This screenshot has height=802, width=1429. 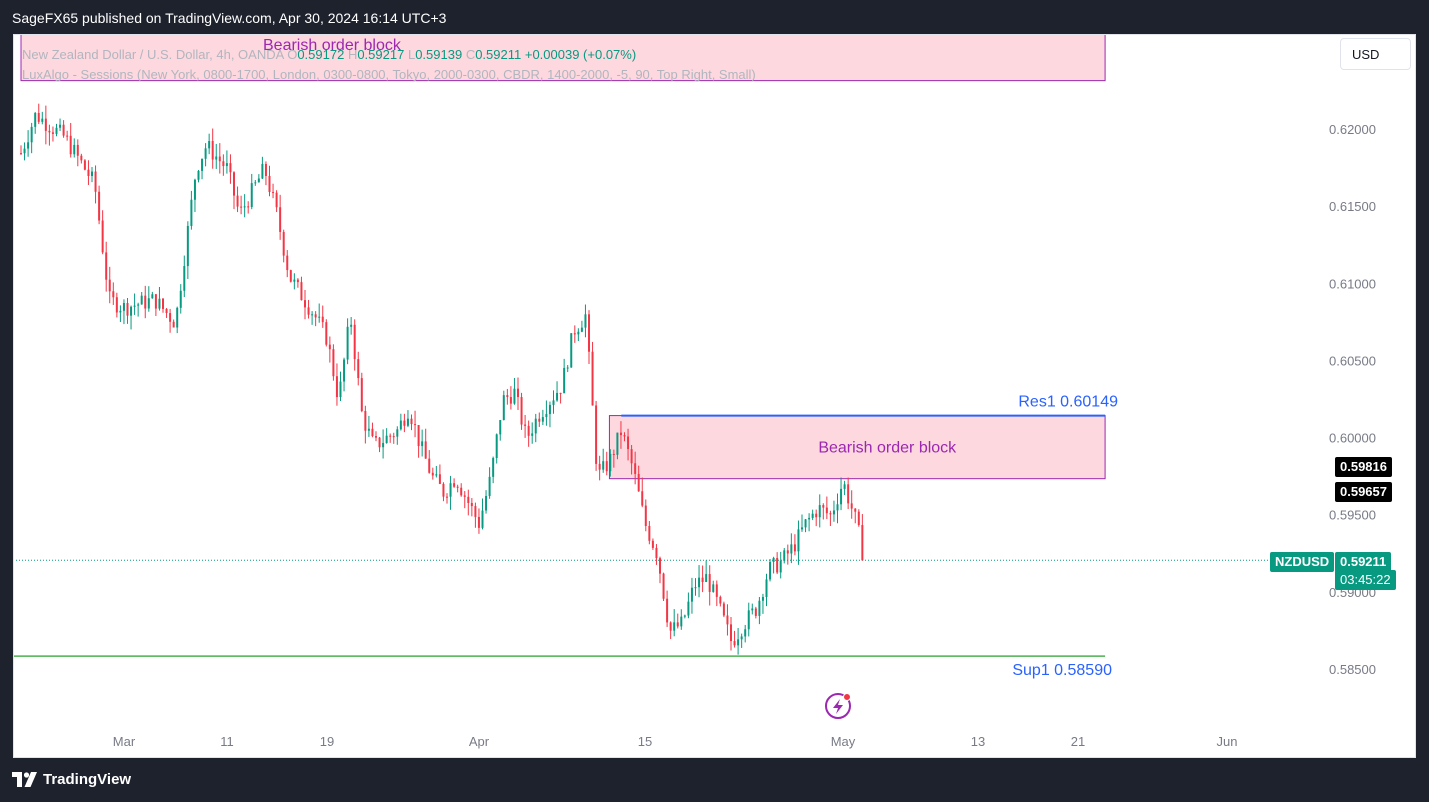 I want to click on currency-button: USD, so click(x=1375, y=54).